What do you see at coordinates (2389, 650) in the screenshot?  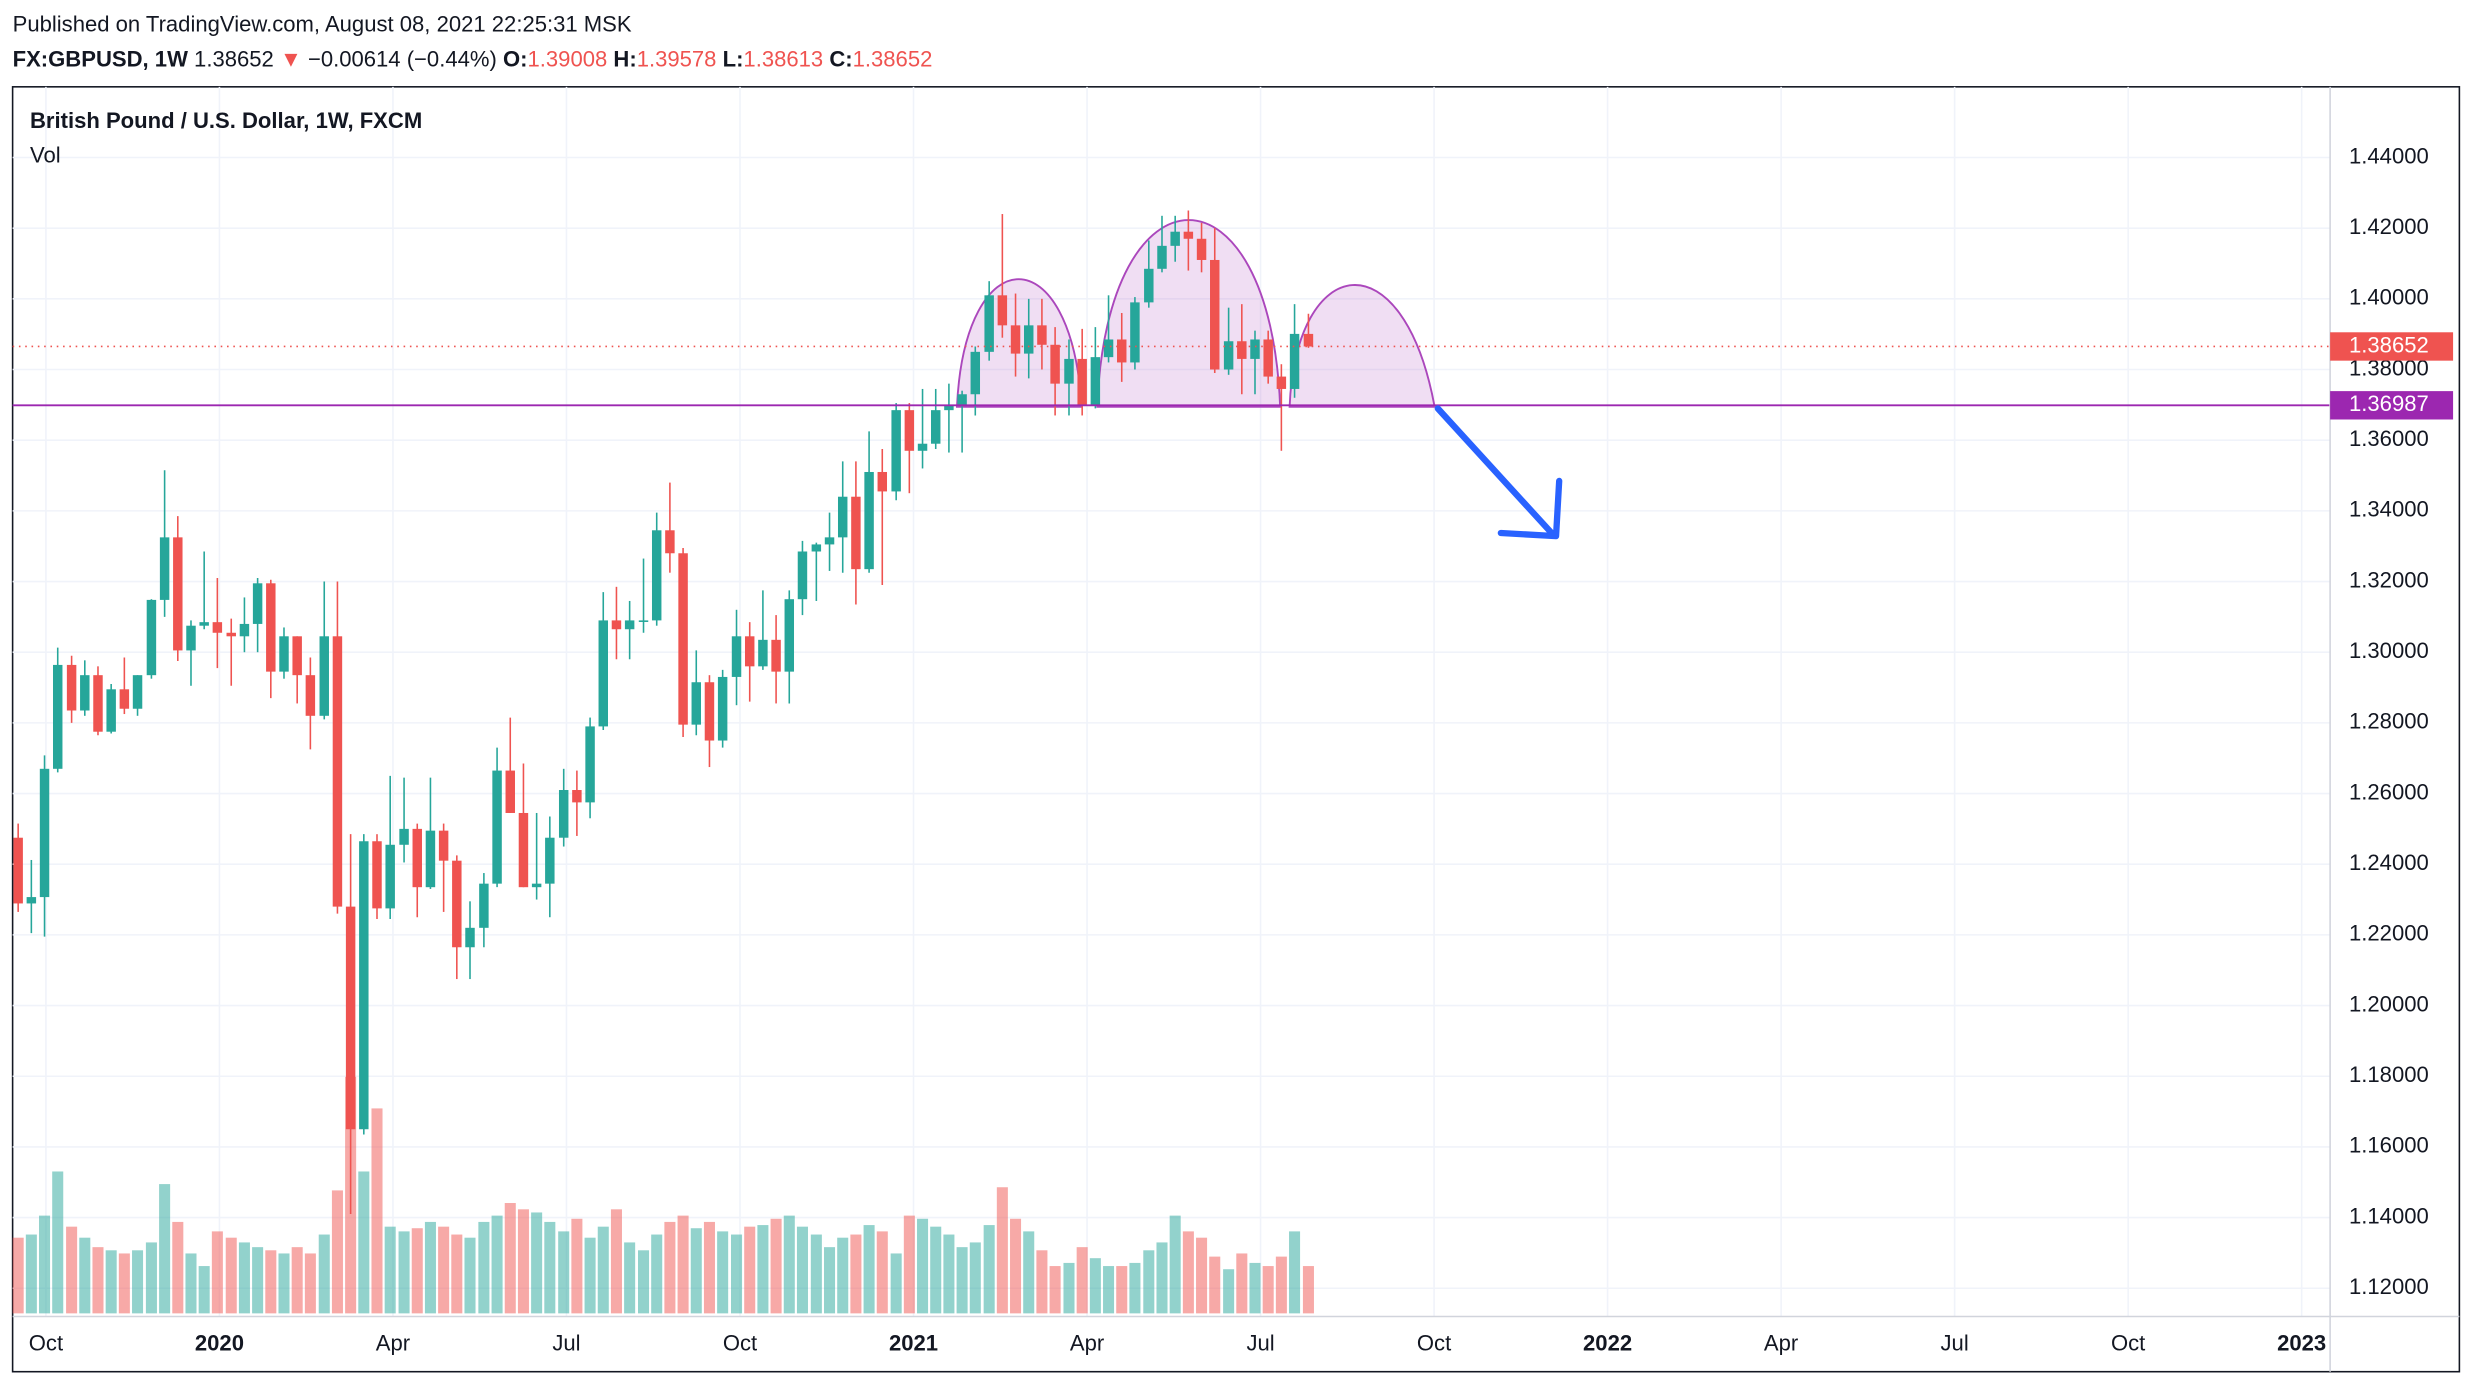 I see `y-tick-label: 1.30000` at bounding box center [2389, 650].